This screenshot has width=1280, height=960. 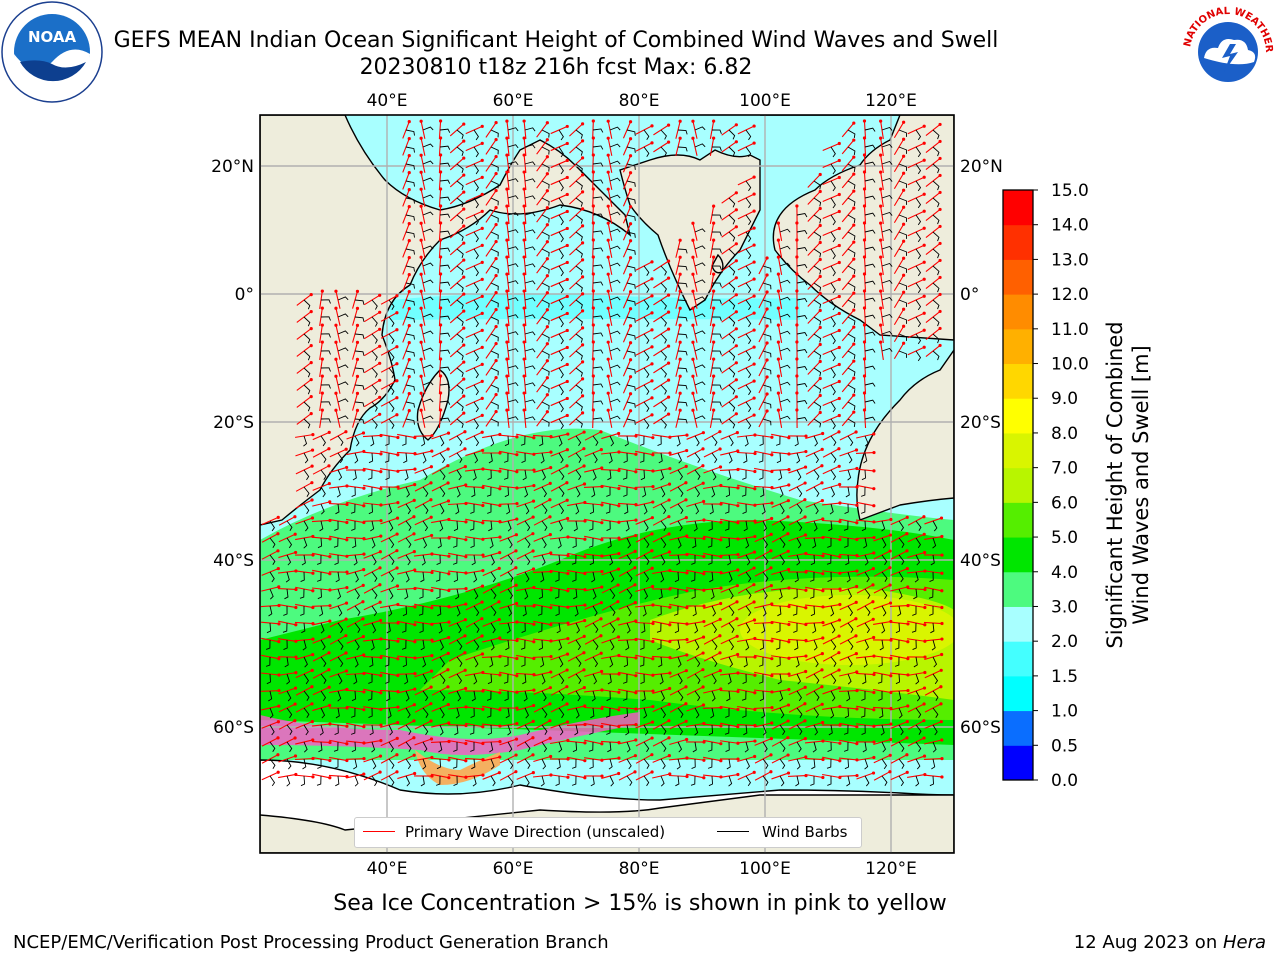 What do you see at coordinates (233, 561) in the screenshot?
I see `left-lat-tick: 40°S` at bounding box center [233, 561].